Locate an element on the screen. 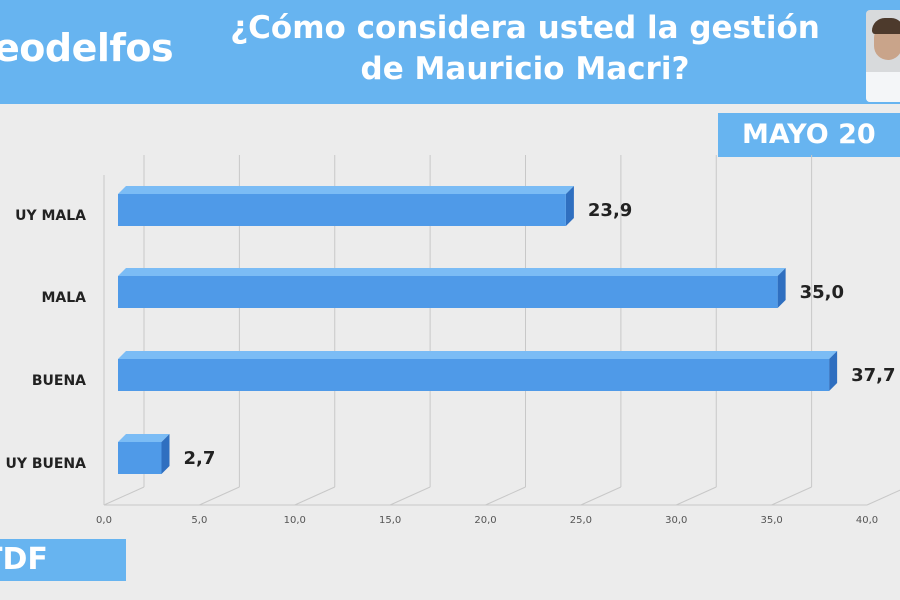 The width and height of the screenshot is (900, 600). x-tick-label: 30,0 is located at coordinates (676, 520).